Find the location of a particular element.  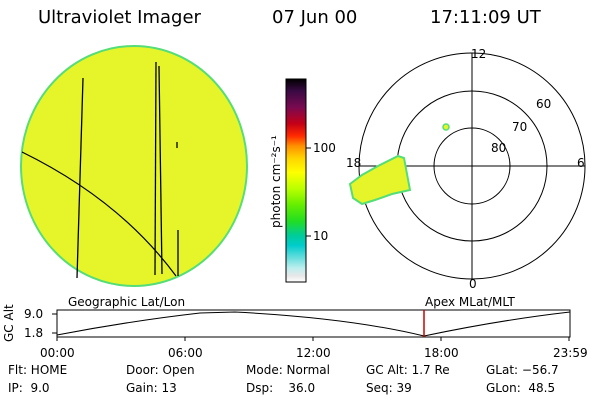

ring-label-70: 70 is located at coordinates (520, 127).